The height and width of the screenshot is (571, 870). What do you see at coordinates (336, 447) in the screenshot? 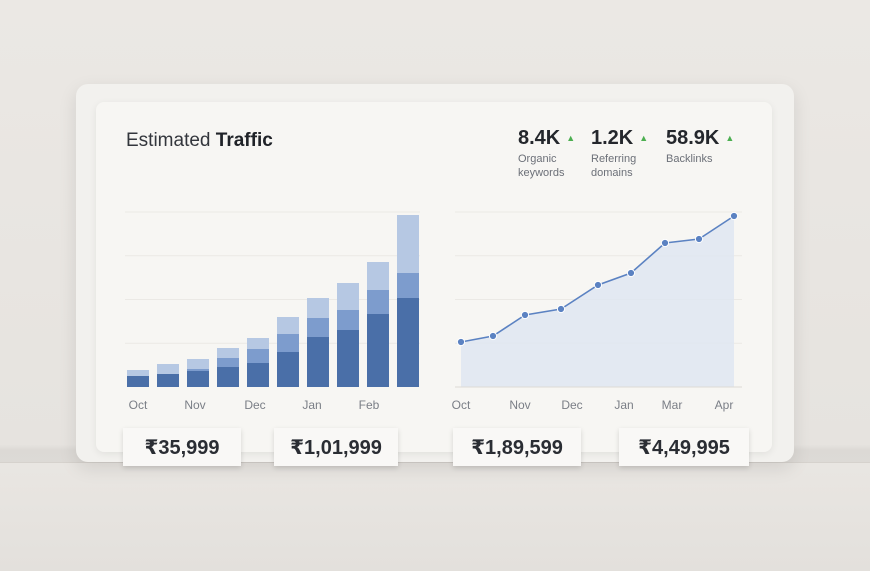
I see `price-tag: ₹1,01,999` at bounding box center [336, 447].